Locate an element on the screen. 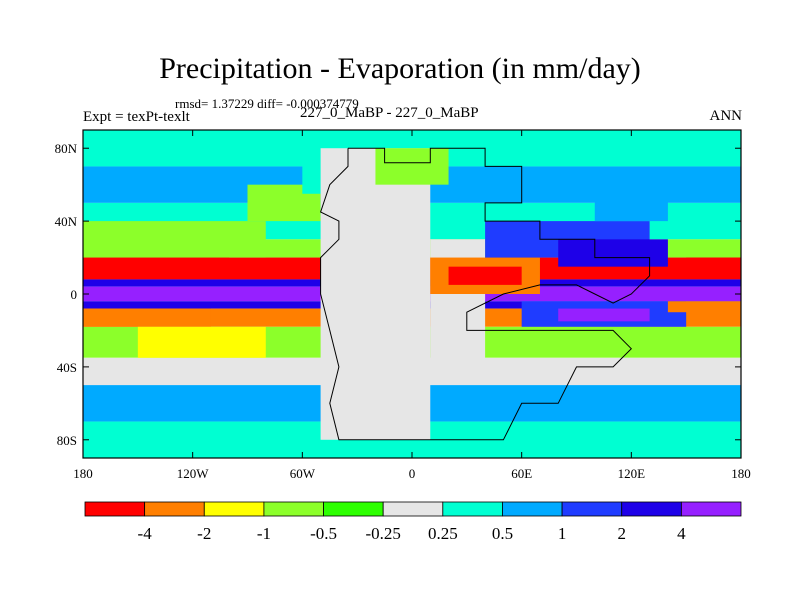  x-tick-label-1: 120W is located at coordinates (193, 473).